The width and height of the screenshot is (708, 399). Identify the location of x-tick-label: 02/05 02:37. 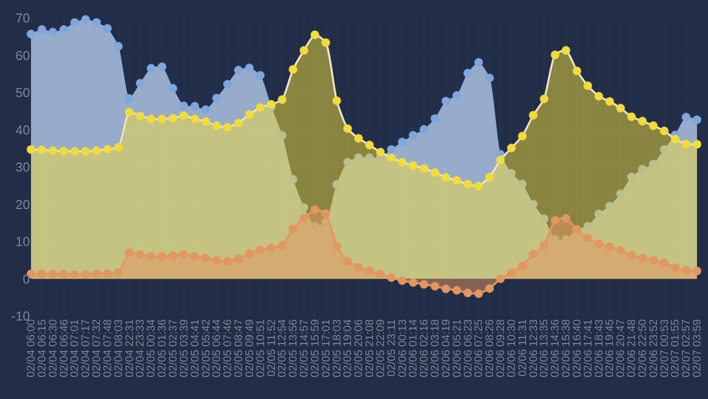
(174, 348).